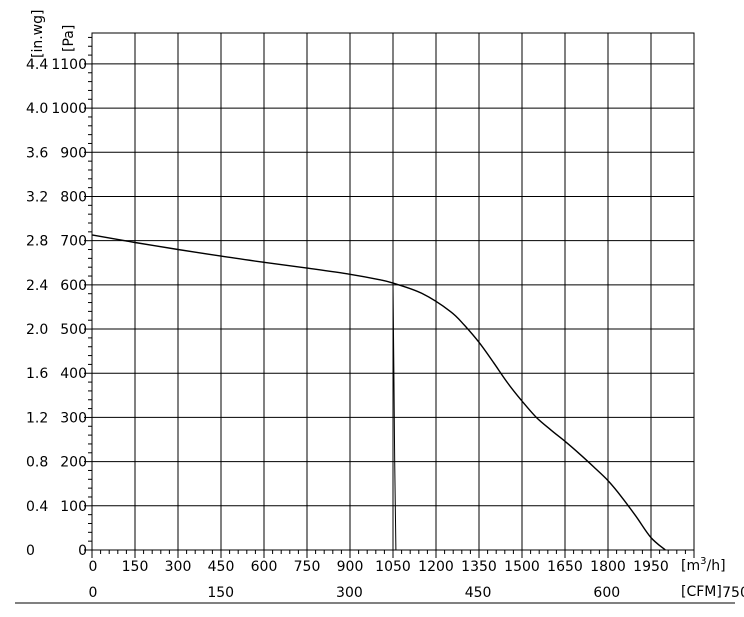 The image size is (744, 617). What do you see at coordinates (436, 567) in the screenshot?
I see `x-primary-tick-label: 1200` at bounding box center [436, 567].